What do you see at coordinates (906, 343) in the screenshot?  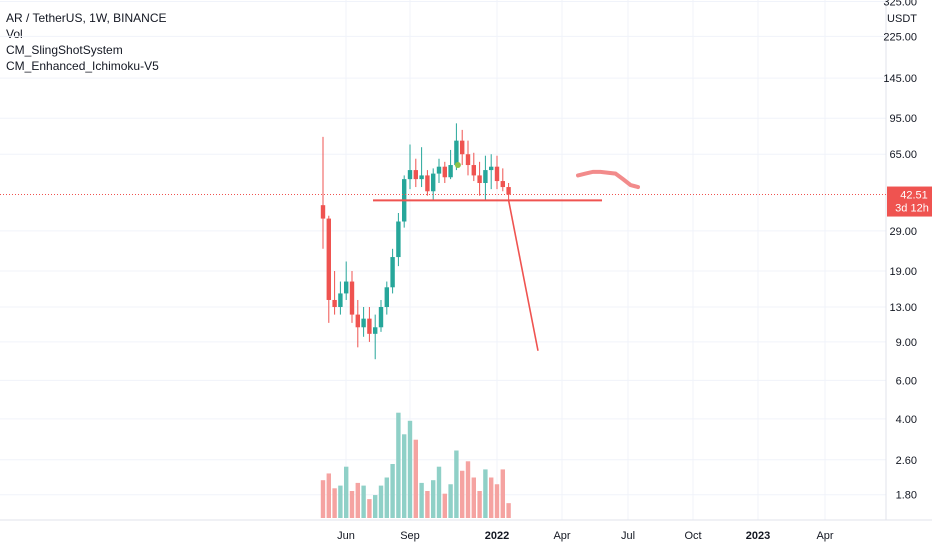 I see `price-tick-label: 9.00` at bounding box center [906, 343].